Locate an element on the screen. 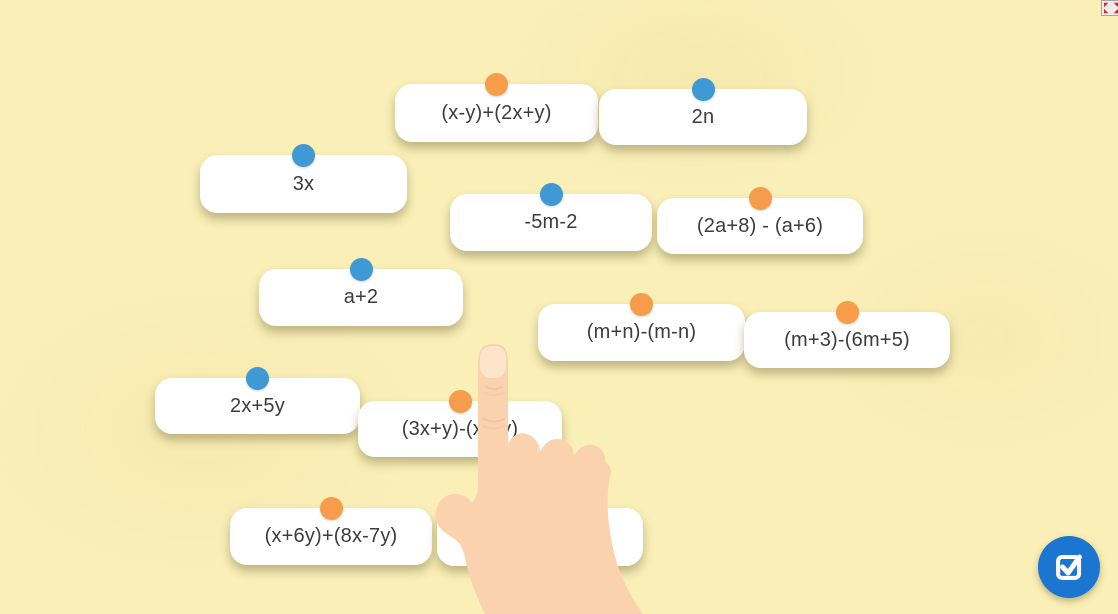  check-square-icon is located at coordinates (1069, 567).